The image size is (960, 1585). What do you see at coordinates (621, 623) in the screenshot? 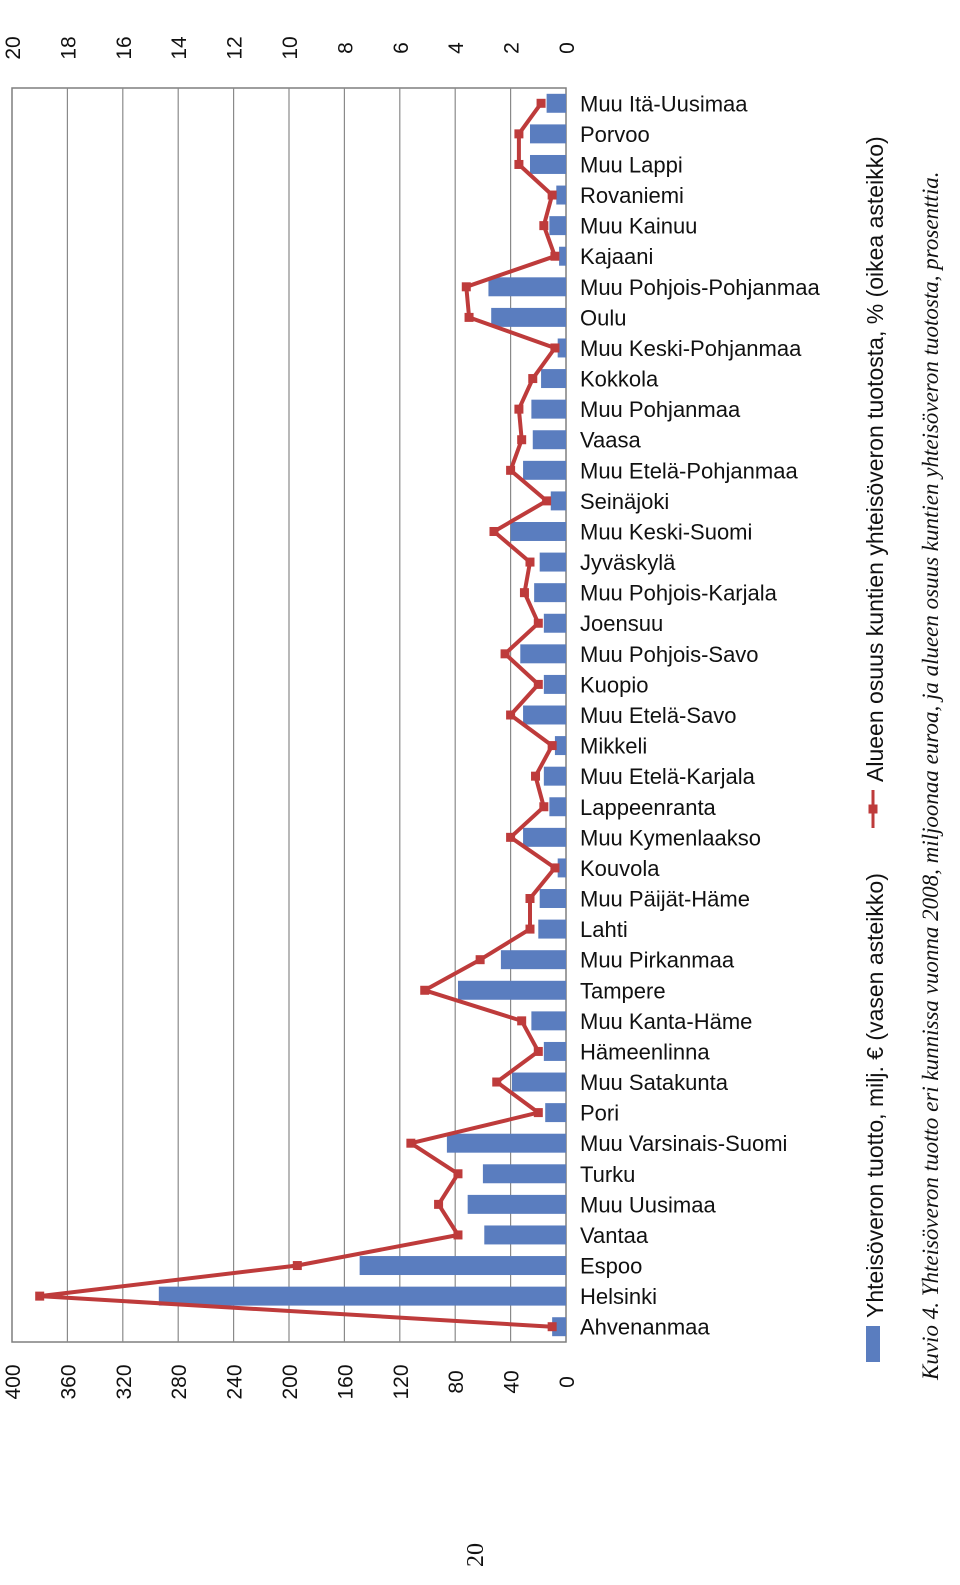
I see `category-label: Joensuu` at bounding box center [621, 623].